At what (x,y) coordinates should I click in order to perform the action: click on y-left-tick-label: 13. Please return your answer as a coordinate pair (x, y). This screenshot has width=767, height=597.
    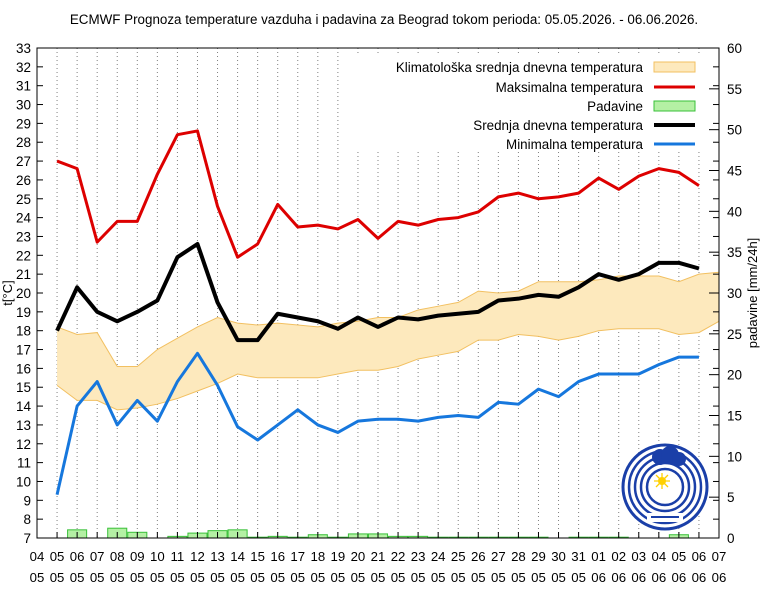
    Looking at the image, I should click on (23, 425).